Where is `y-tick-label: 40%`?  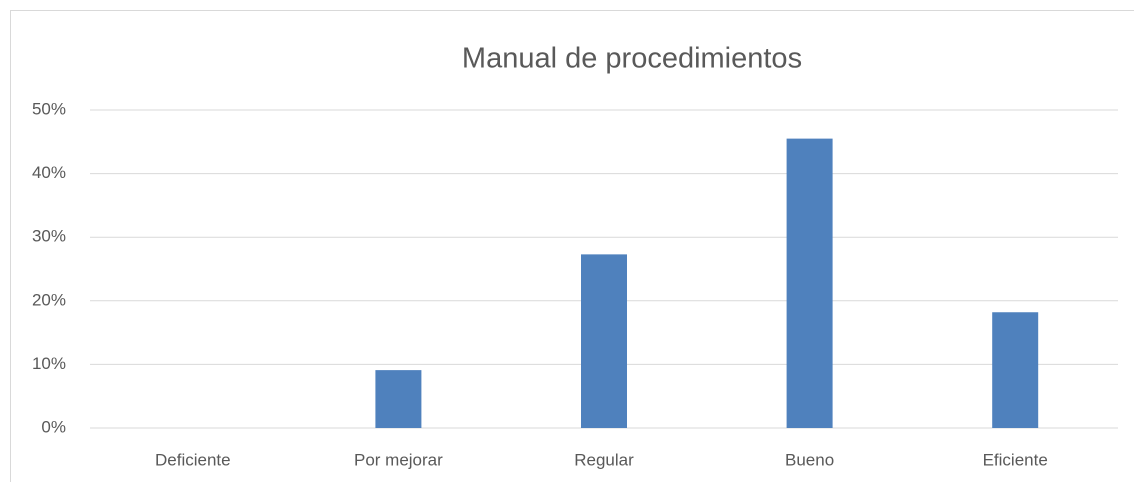 y-tick-label: 40% is located at coordinates (49, 172).